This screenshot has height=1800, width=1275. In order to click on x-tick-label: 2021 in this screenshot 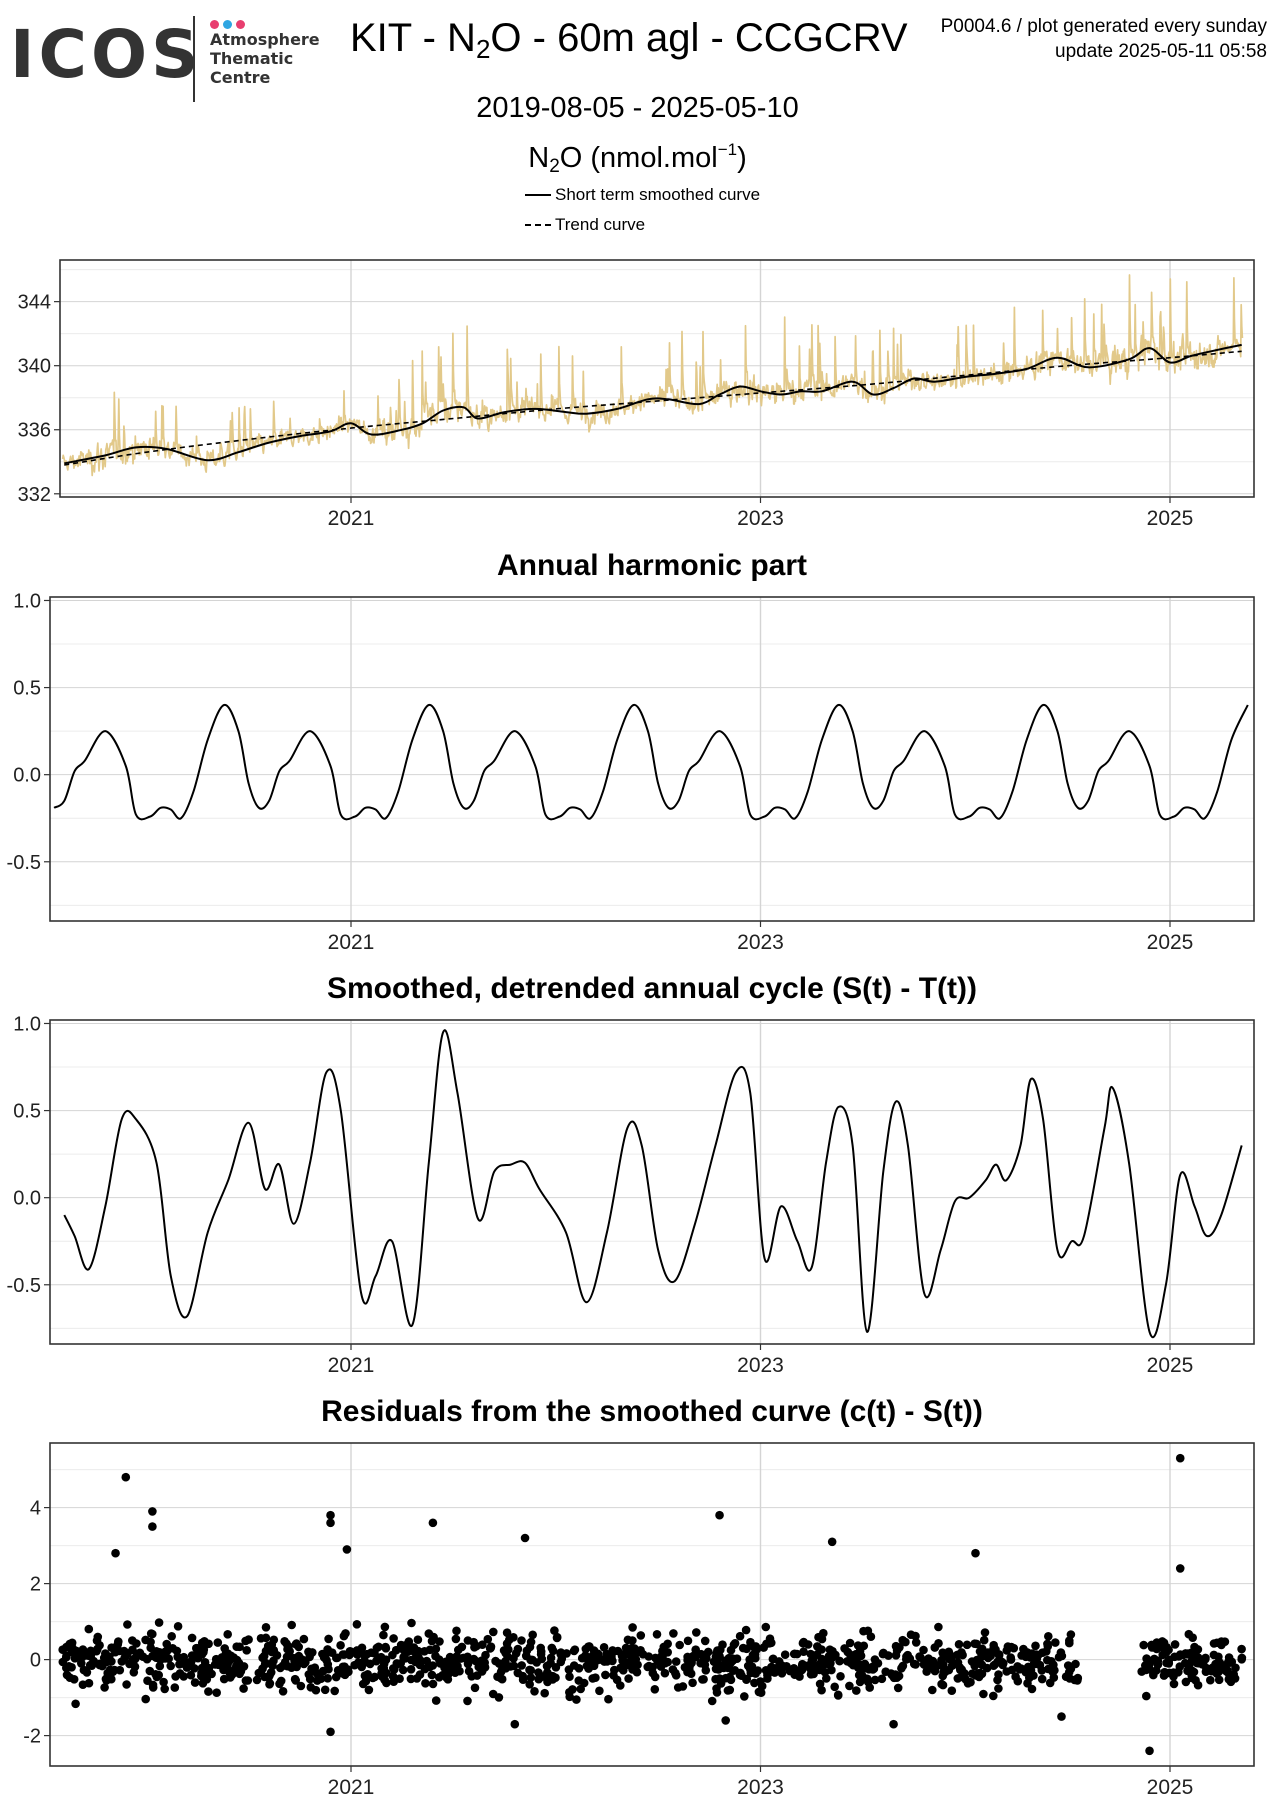, I will do `click(351, 518)`.